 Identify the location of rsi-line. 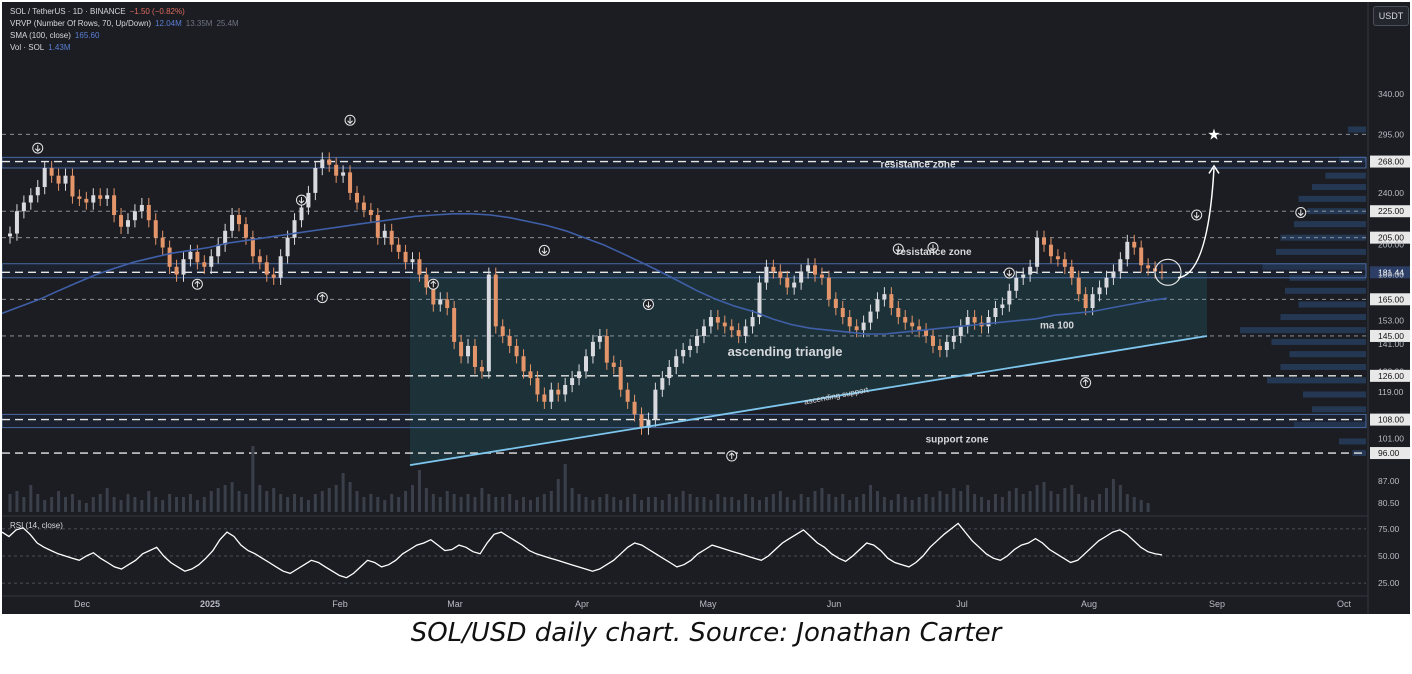
(582, 550).